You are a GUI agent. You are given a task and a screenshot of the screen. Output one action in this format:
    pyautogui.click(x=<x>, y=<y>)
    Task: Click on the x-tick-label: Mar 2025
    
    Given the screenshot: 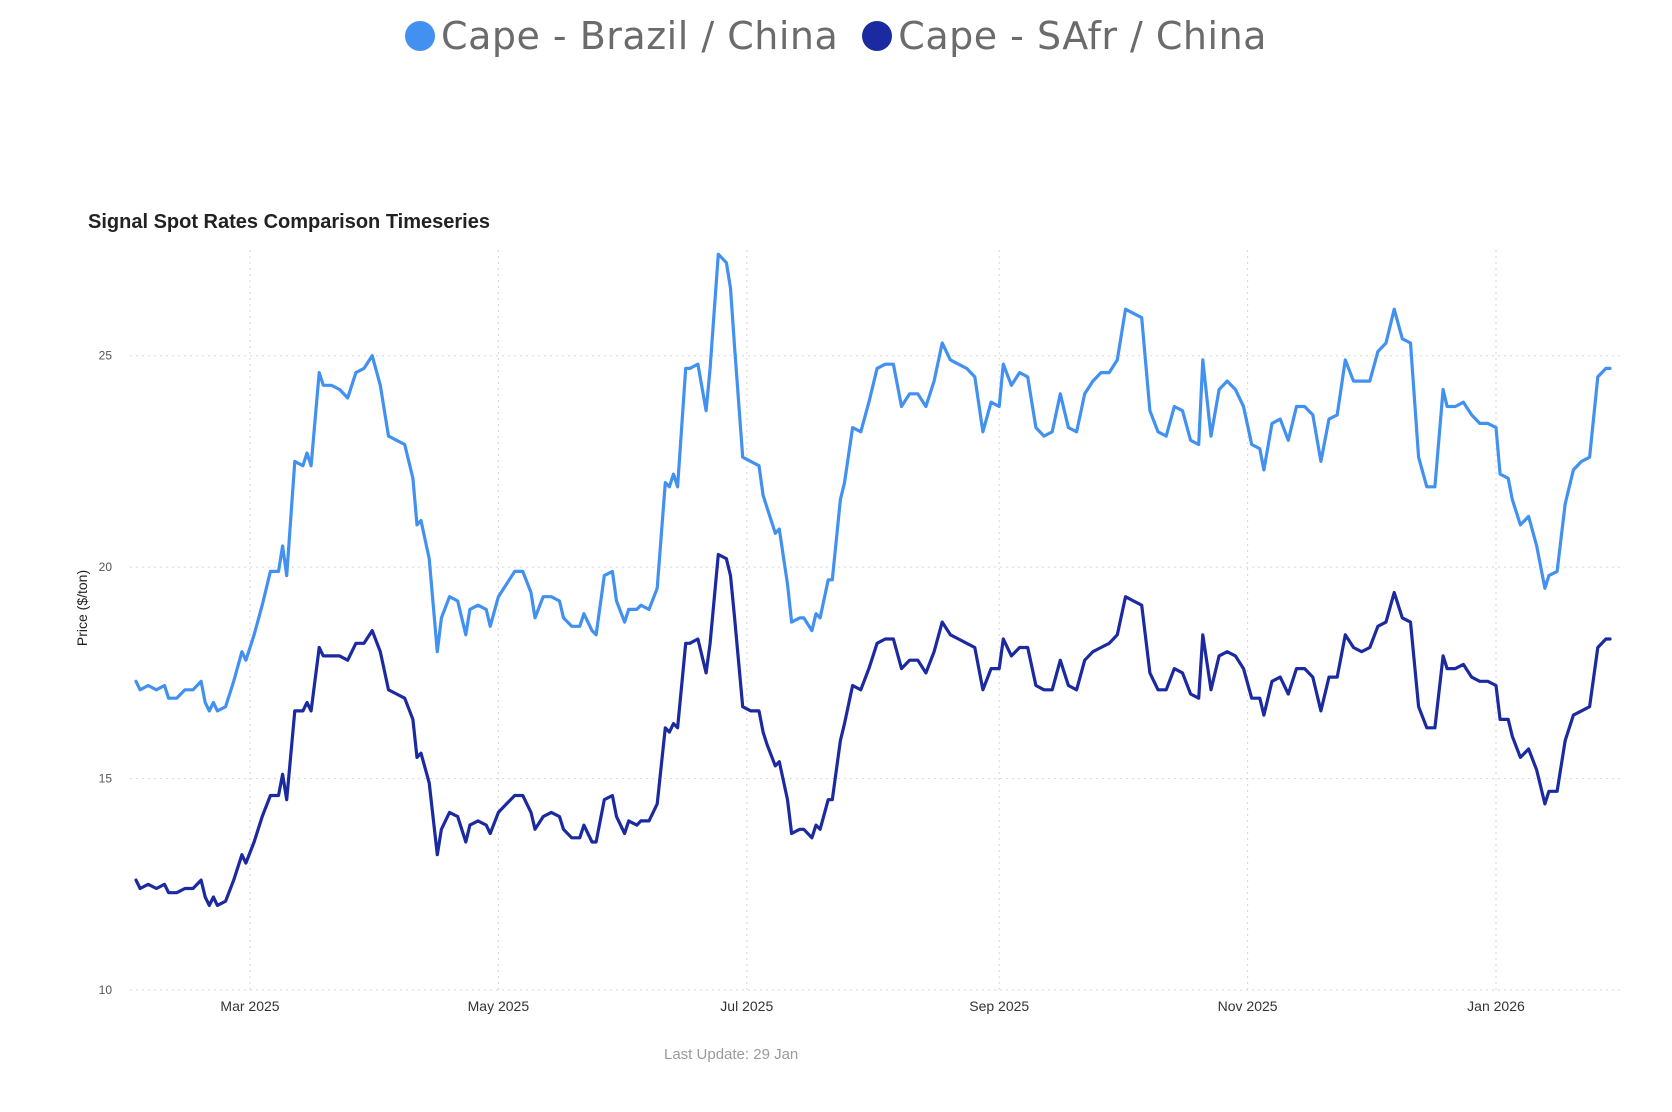 What is the action you would take?
    pyautogui.click(x=249, y=1006)
    